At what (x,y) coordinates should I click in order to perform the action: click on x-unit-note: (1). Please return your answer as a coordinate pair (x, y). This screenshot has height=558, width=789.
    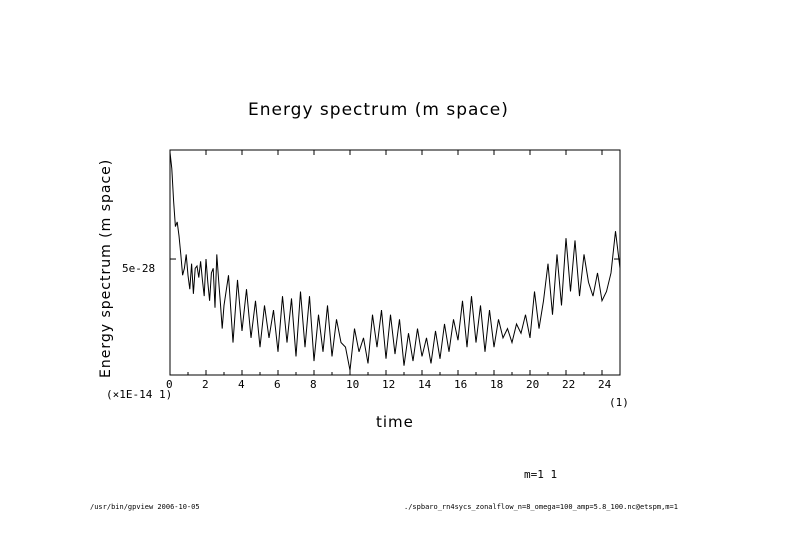
    Looking at the image, I should click on (619, 402).